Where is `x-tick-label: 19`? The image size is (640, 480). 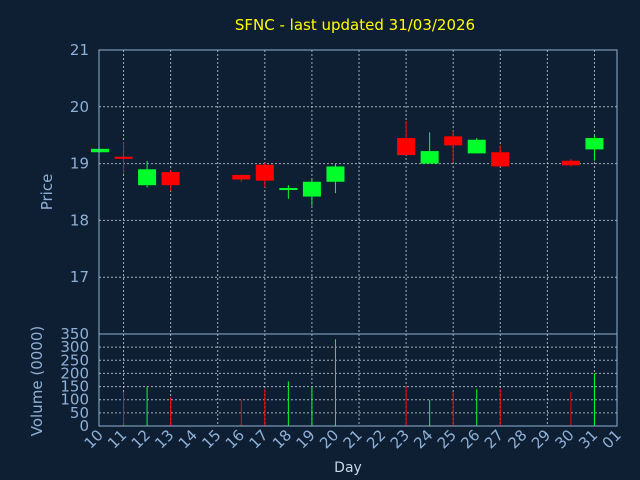 x-tick-label: 19 is located at coordinates (306, 439).